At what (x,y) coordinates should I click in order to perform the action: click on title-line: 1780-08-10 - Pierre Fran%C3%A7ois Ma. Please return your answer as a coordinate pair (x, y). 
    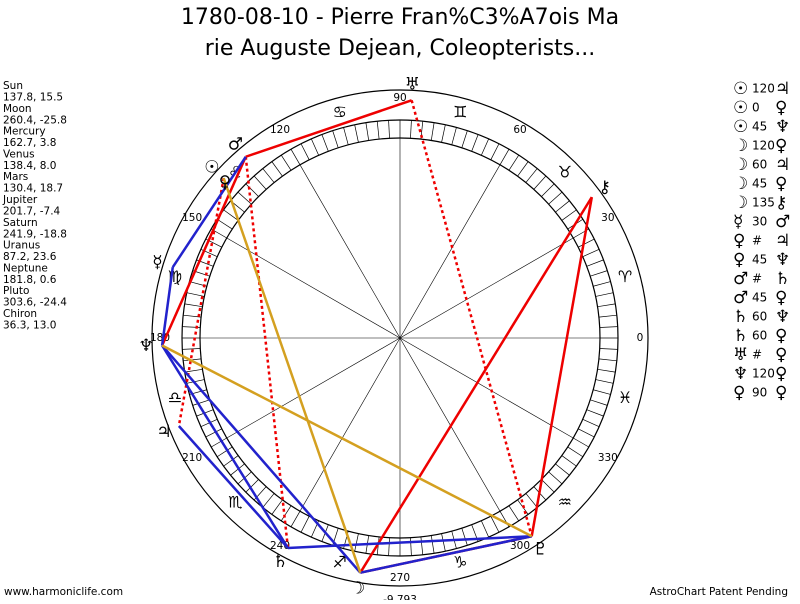
    Looking at the image, I should click on (400, 17).